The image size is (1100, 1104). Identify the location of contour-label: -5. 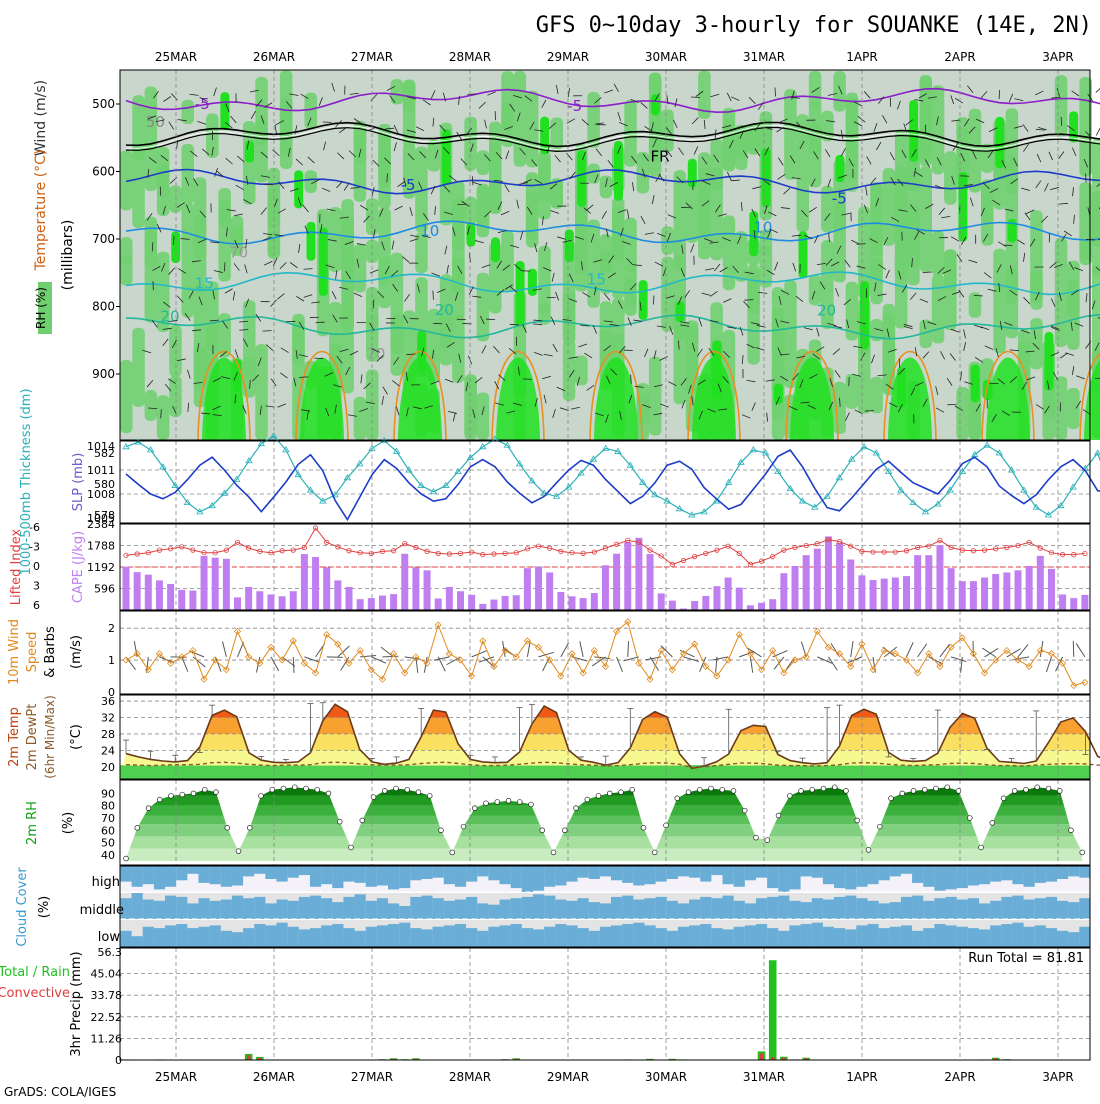
(202, 104).